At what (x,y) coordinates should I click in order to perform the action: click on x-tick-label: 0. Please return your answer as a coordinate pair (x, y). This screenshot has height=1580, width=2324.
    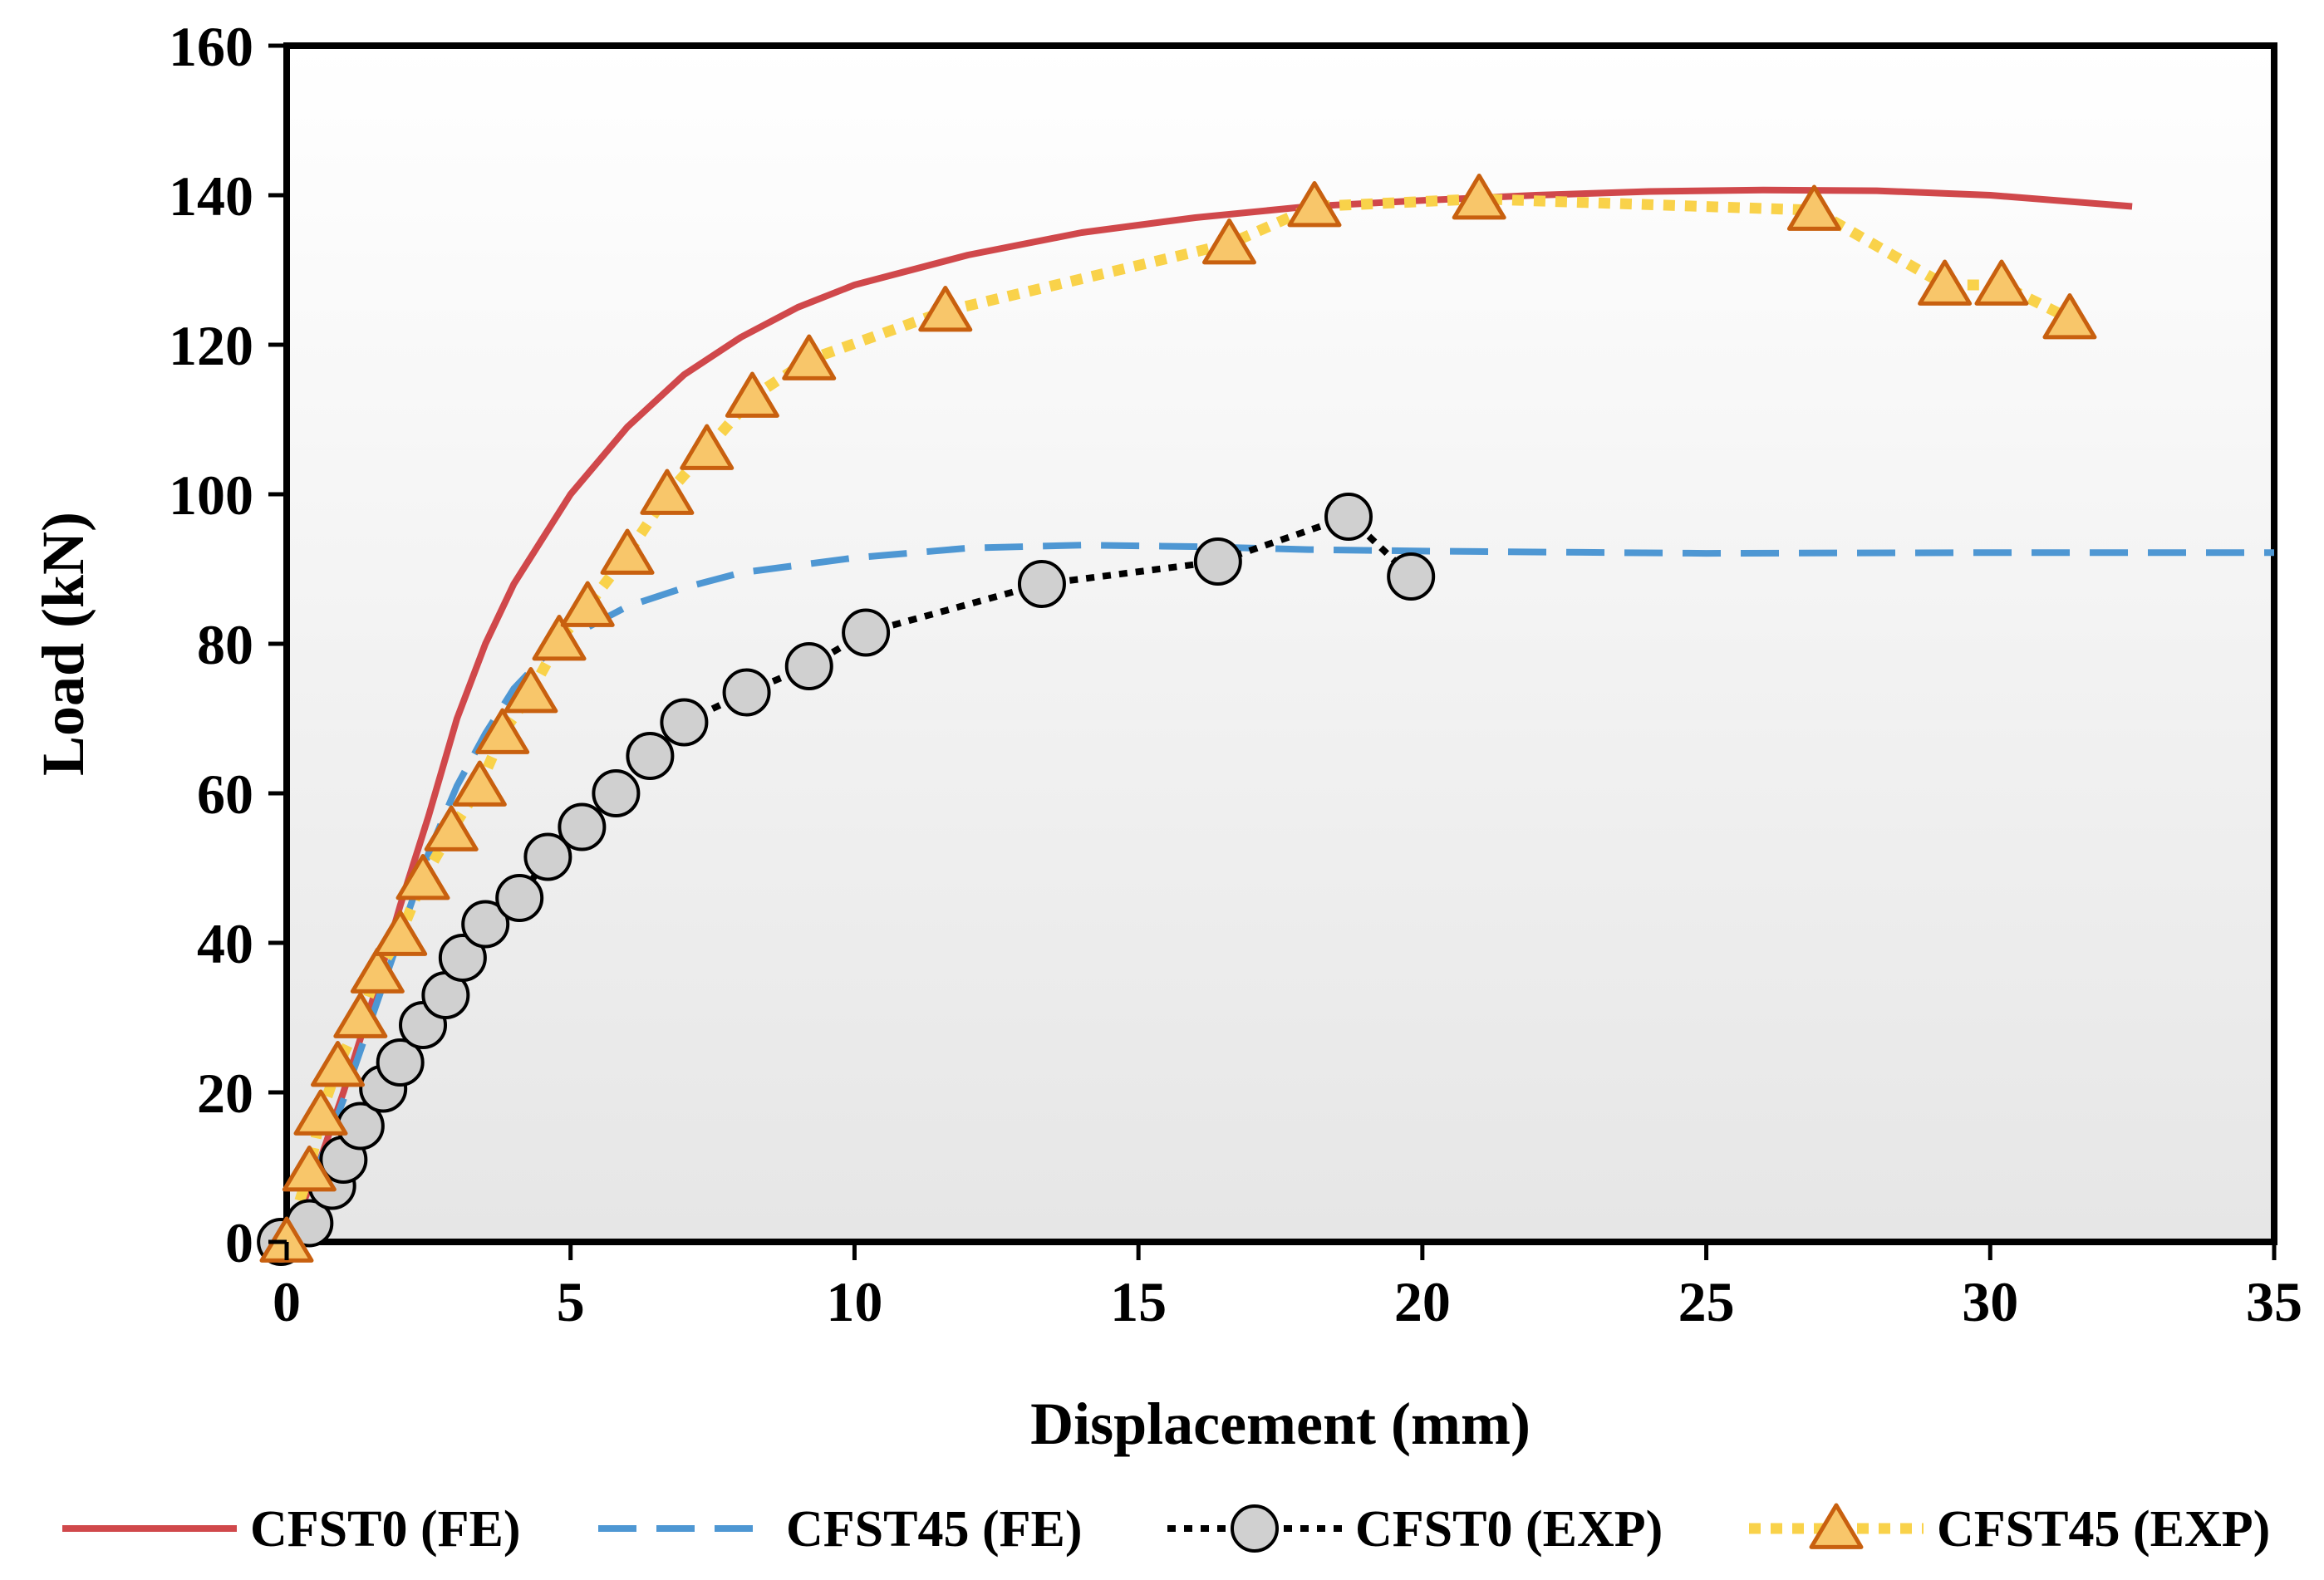
    Looking at the image, I should click on (287, 1301).